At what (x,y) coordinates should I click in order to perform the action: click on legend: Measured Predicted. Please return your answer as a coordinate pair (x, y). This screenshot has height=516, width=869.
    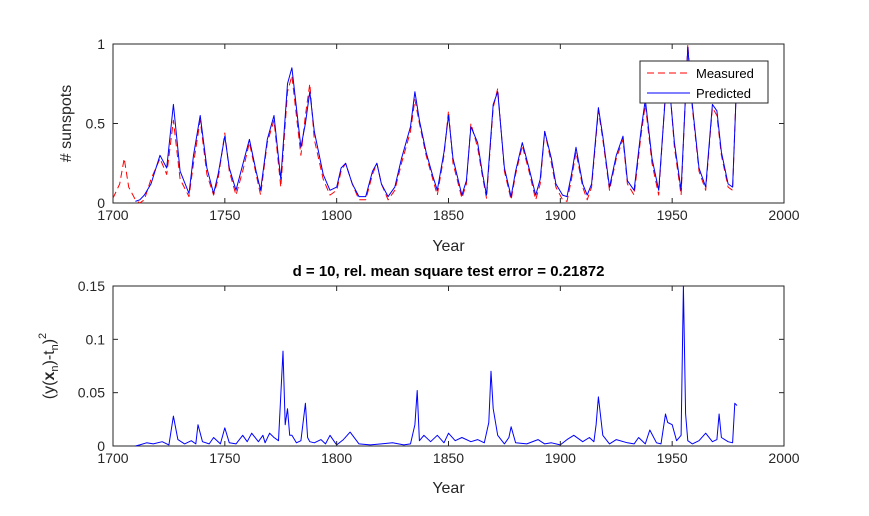
    Looking at the image, I should click on (704, 82).